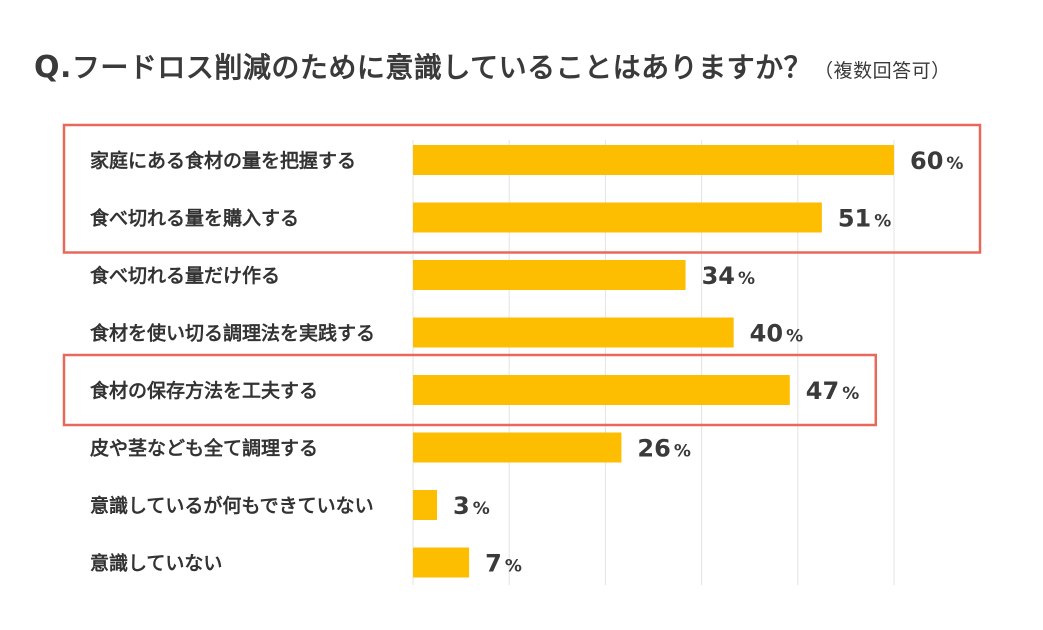 This screenshot has height=630, width=1043. What do you see at coordinates (728, 276) in the screenshot?
I see `value-label: 34%` at bounding box center [728, 276].